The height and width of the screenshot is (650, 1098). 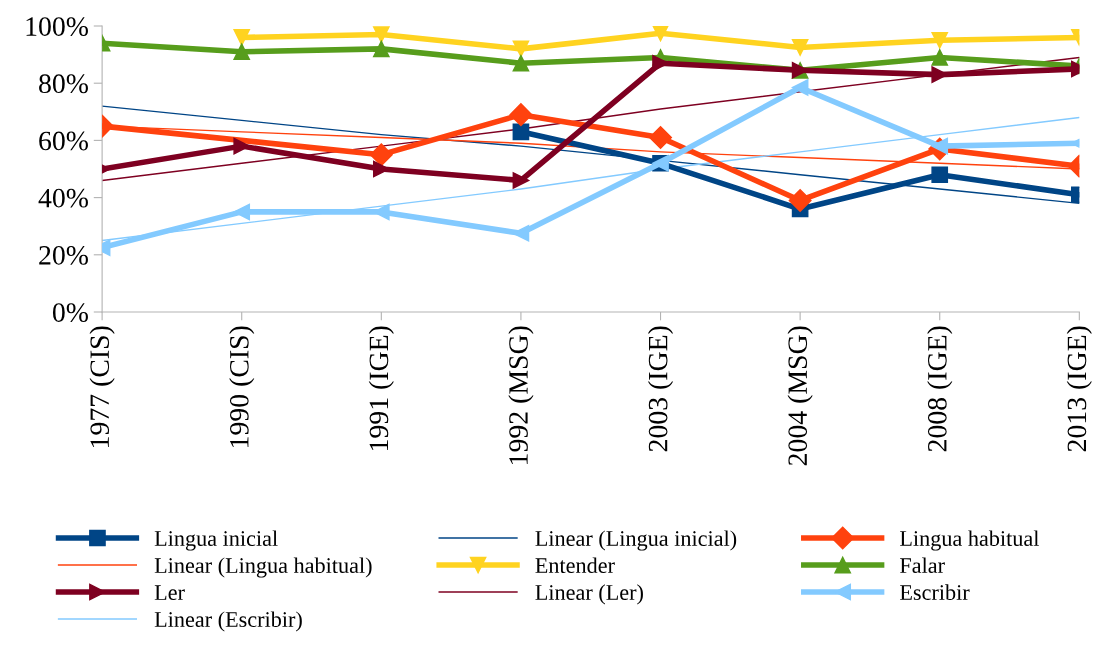 I want to click on x-tick-label: 2013 (IGE), so click(x=1079, y=389).